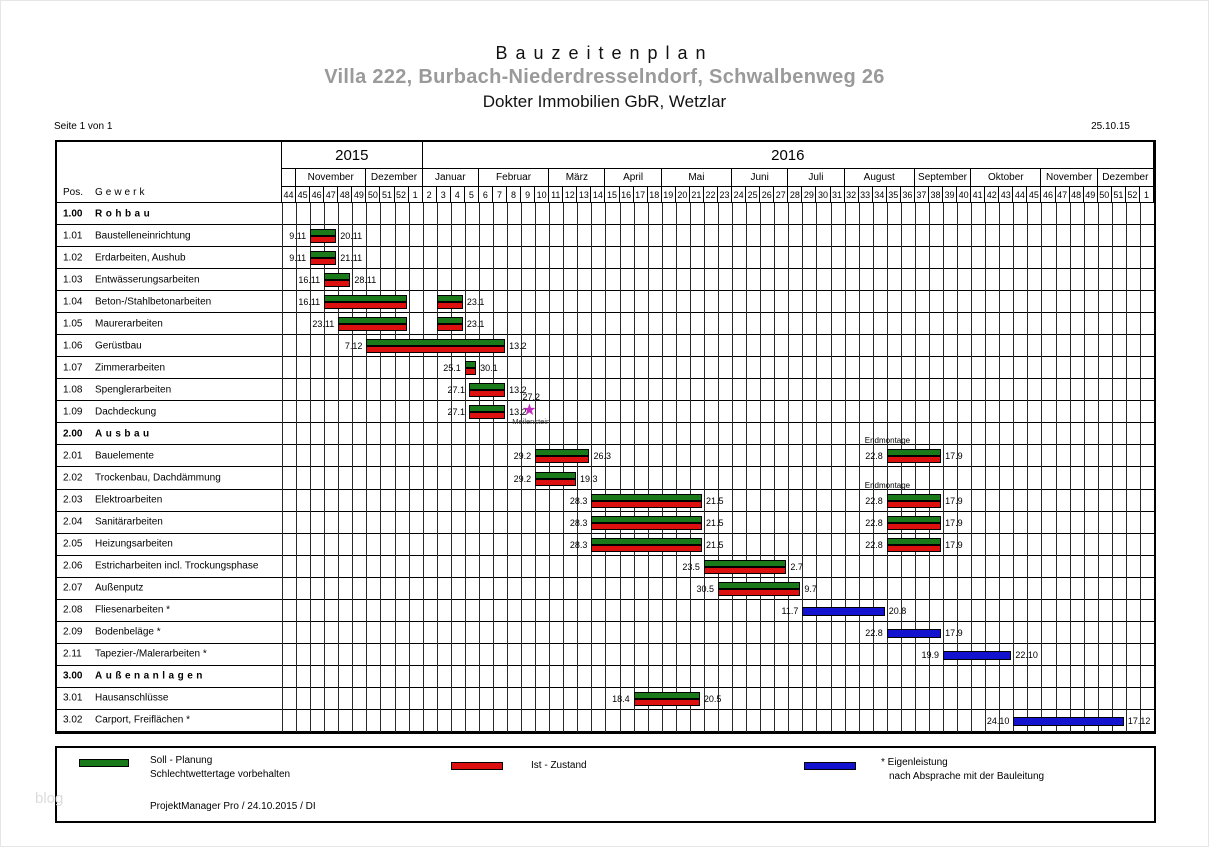 The image size is (1209, 847). I want to click on legend-eigen-label: * Eigenleistung, so click(914, 762).